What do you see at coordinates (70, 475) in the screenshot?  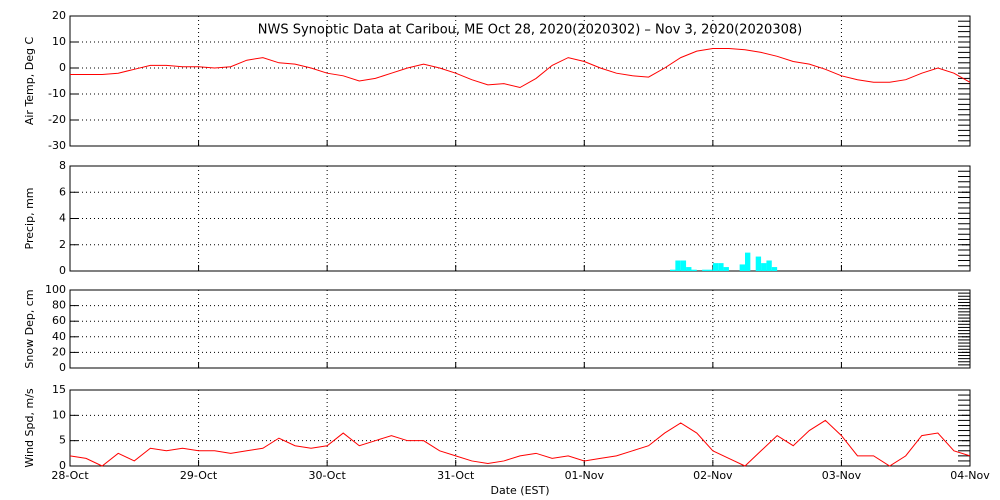 I see `x-tick-label: 28-Oct` at bounding box center [70, 475].